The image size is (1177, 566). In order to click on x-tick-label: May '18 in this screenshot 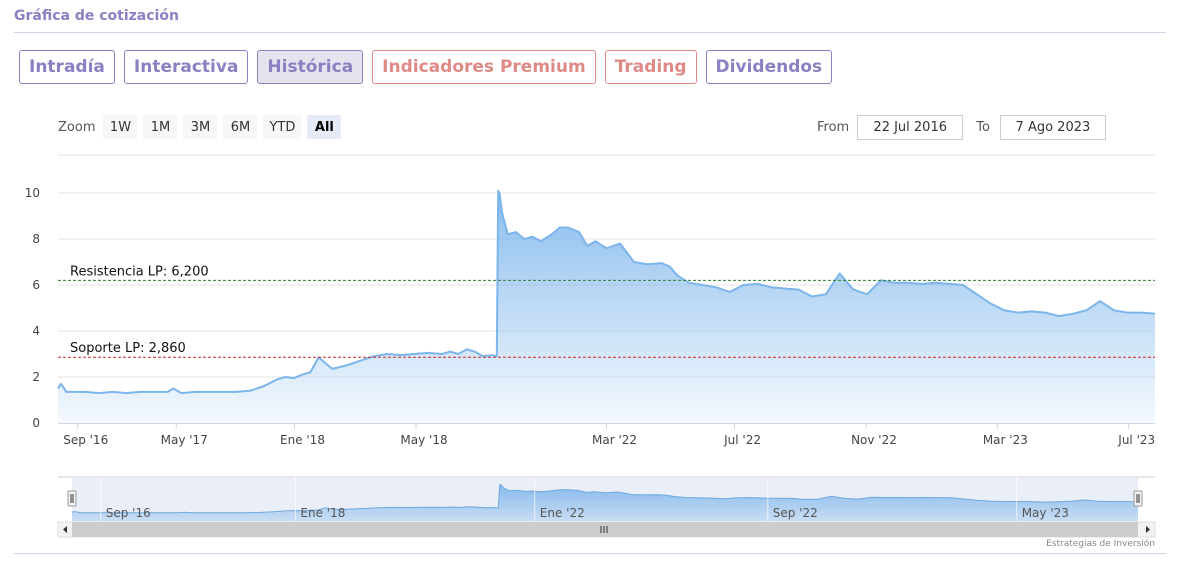, I will do `click(423, 440)`.